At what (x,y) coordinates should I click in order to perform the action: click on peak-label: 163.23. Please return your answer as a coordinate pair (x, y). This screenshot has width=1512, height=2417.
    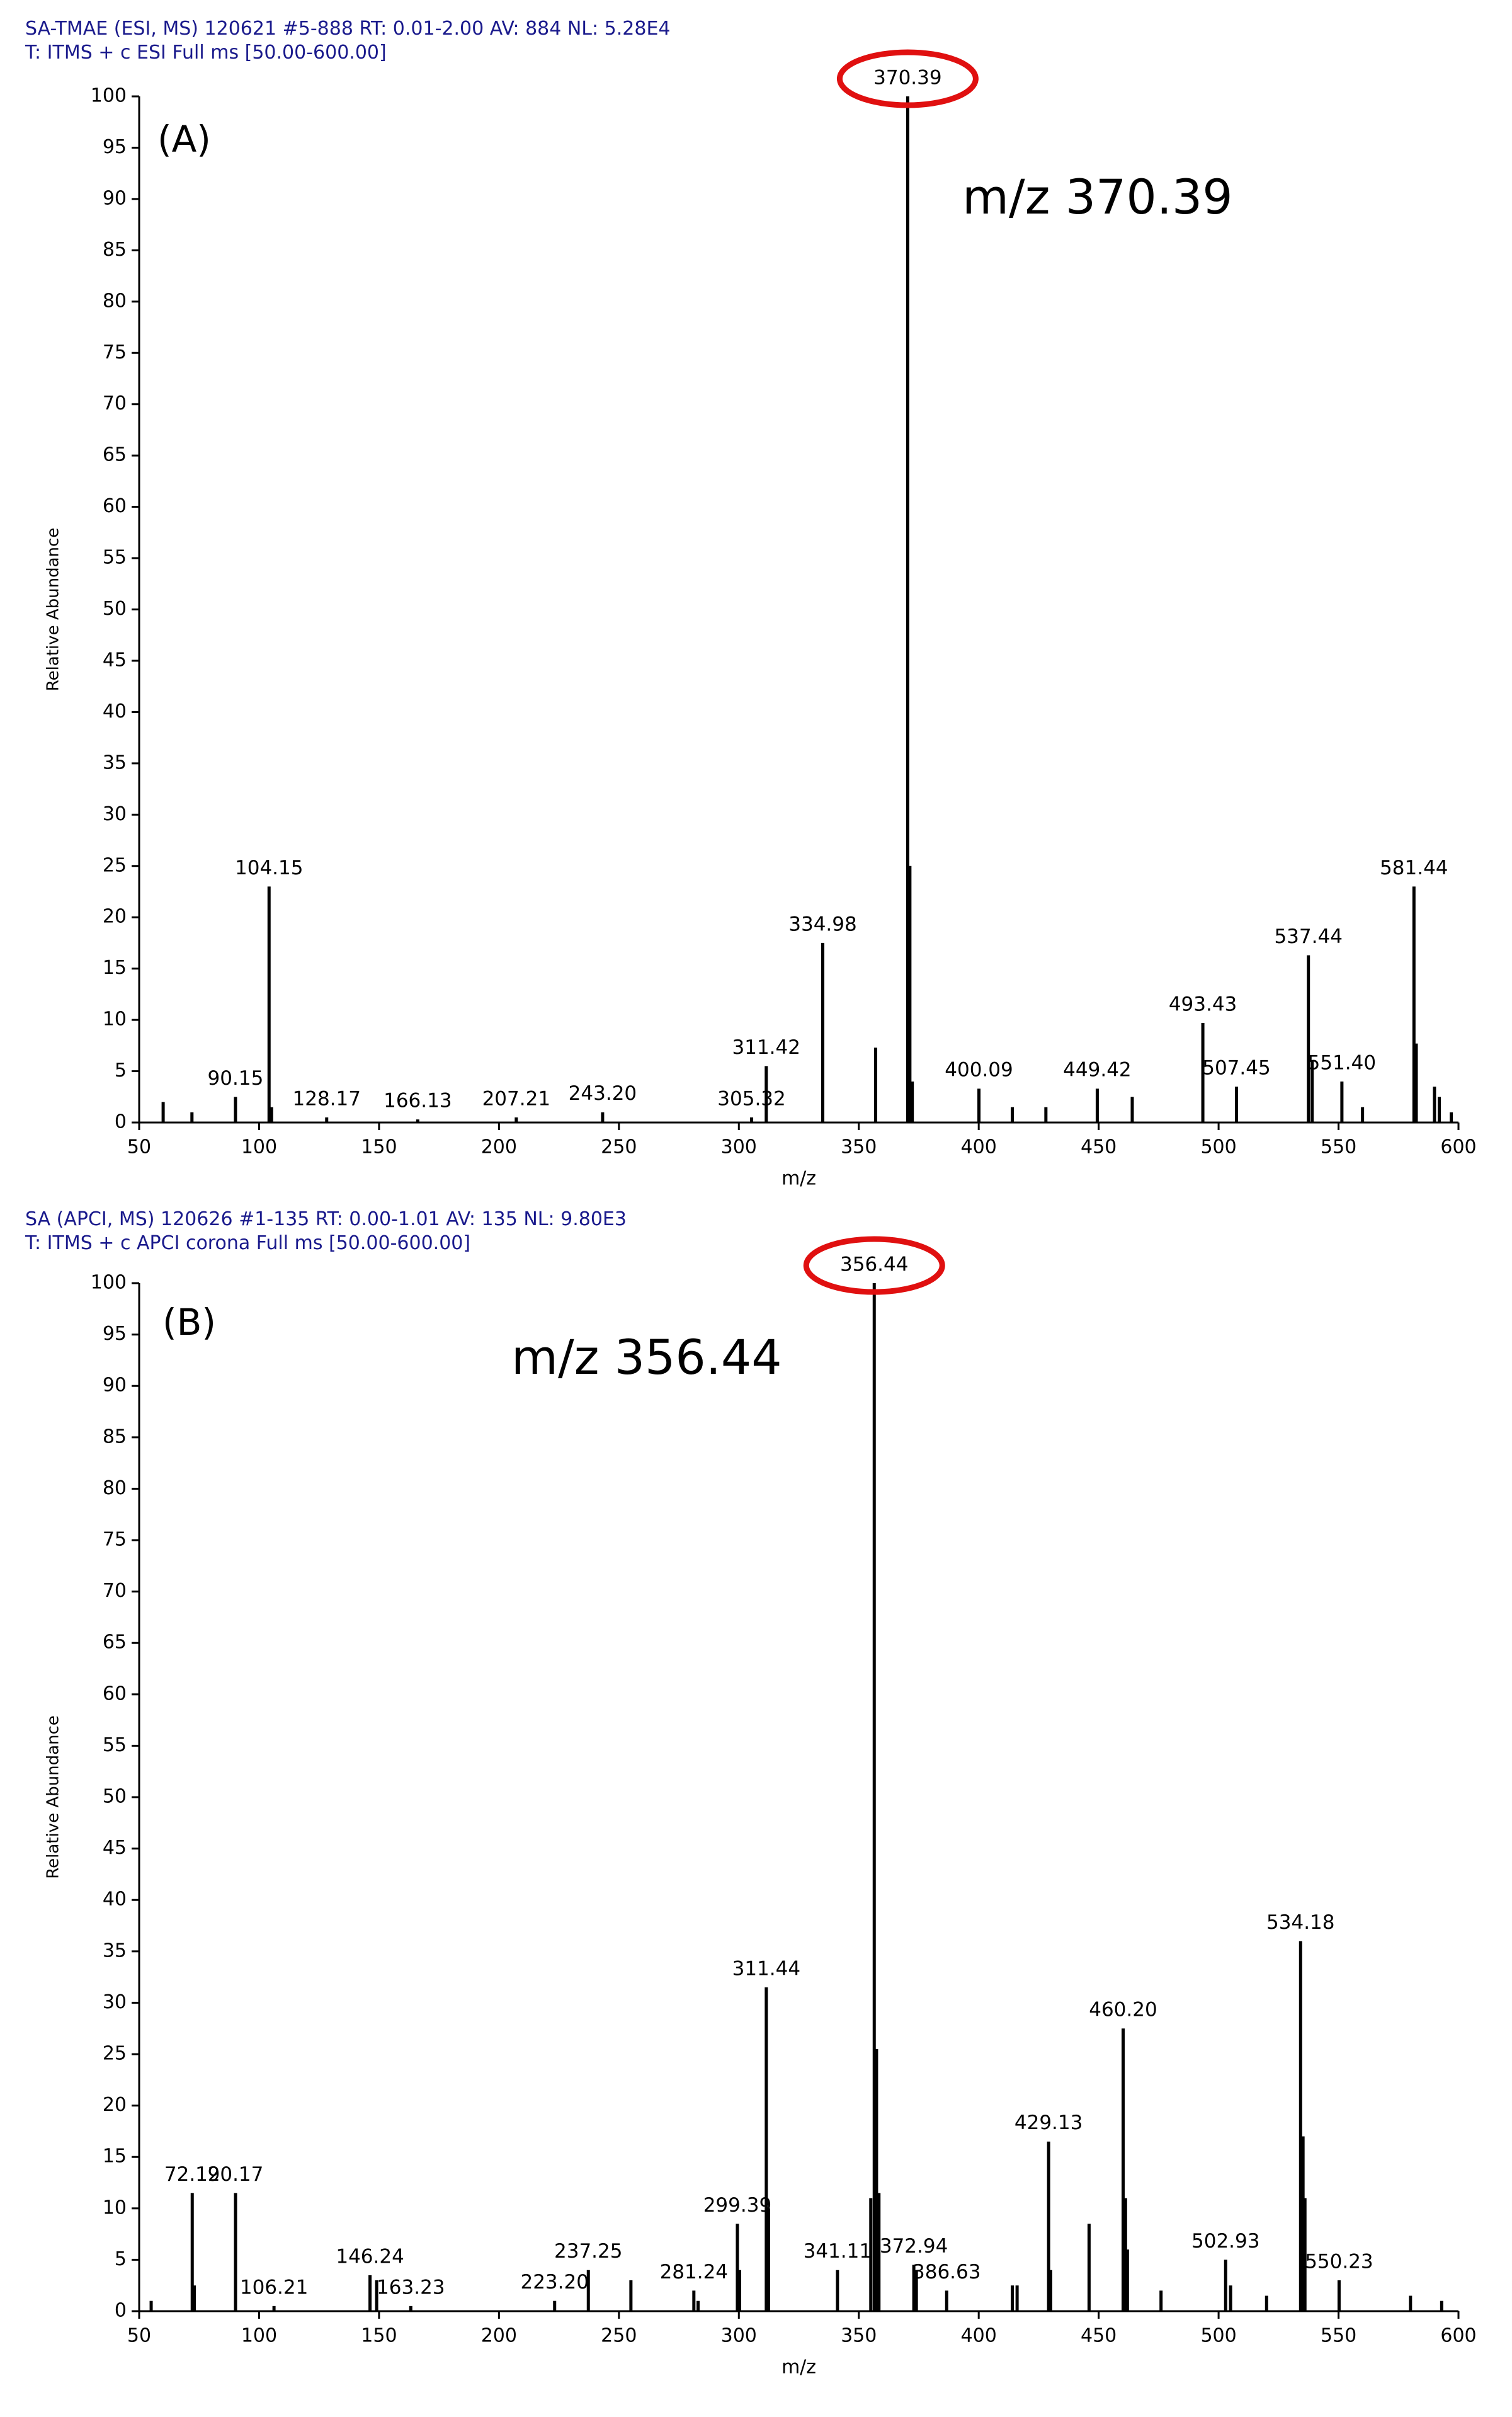
    Looking at the image, I should click on (411, 2287).